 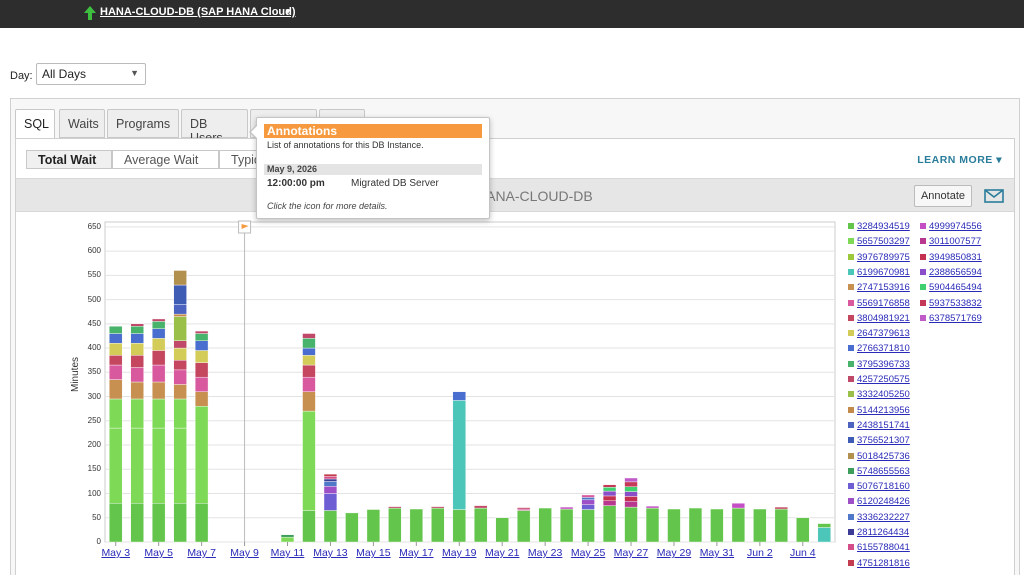 I want to click on popup-time: 12:00:00 pm, so click(x=296, y=183).